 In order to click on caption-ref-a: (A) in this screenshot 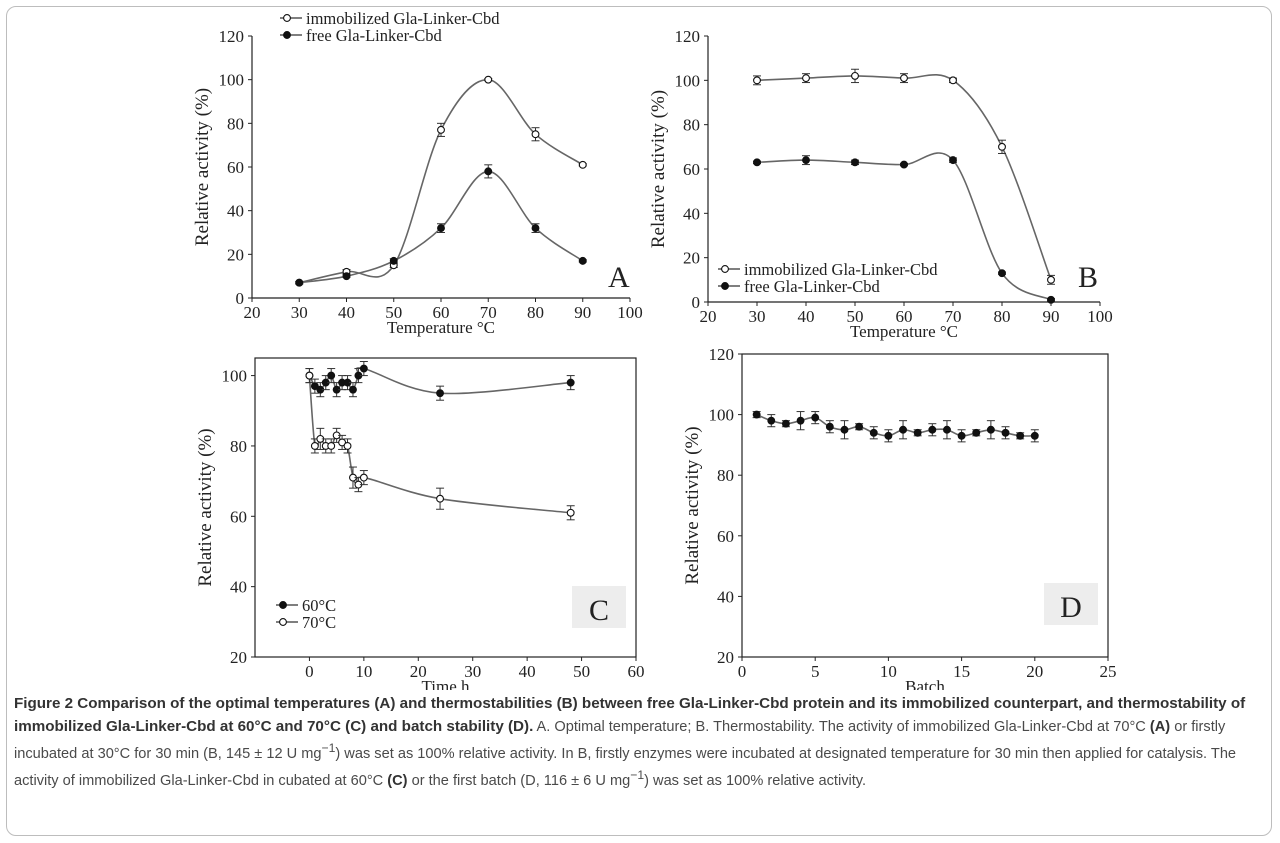, I will do `click(1160, 726)`.